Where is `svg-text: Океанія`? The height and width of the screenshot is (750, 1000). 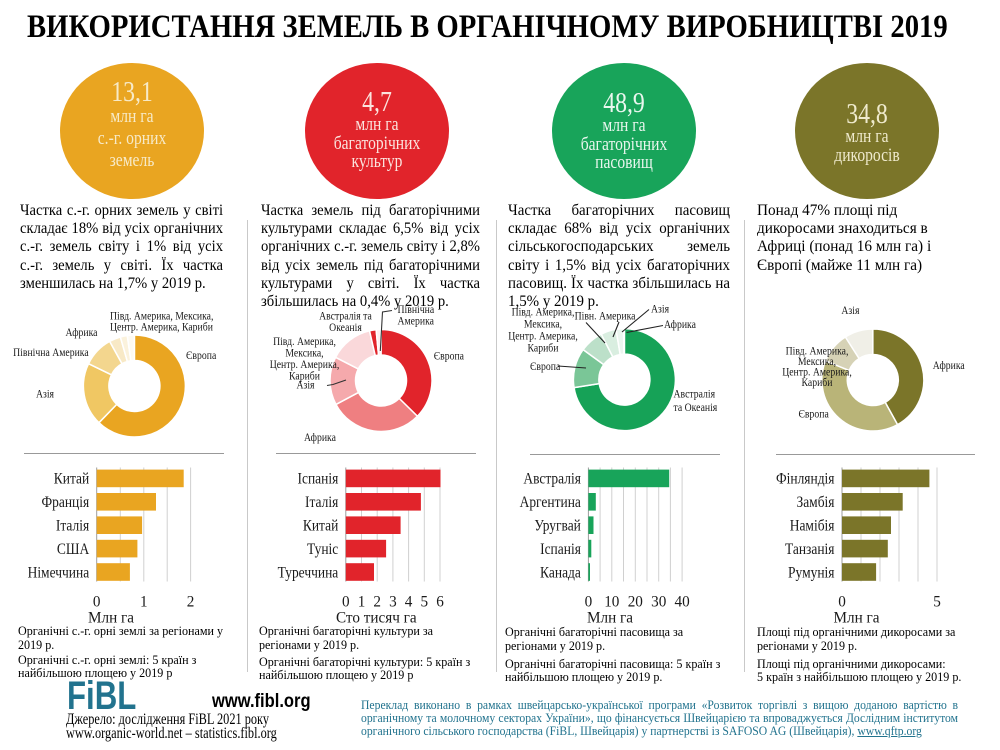
svg-text: Океанія is located at coordinates (345, 328).